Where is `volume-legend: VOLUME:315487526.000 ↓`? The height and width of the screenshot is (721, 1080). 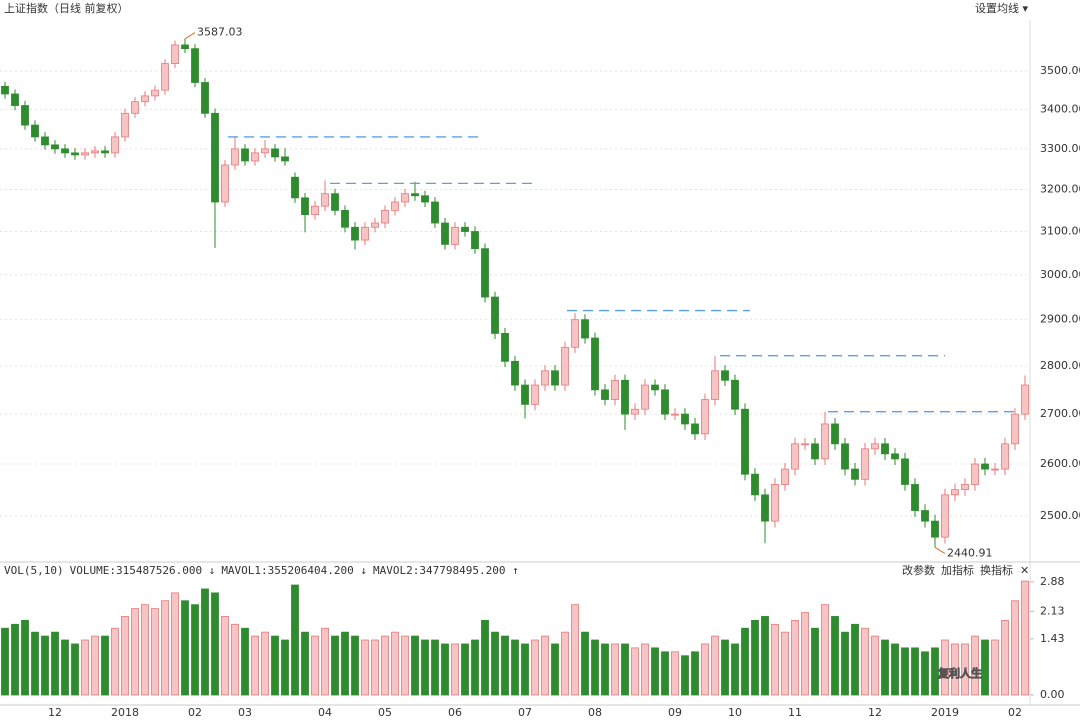
volume-legend: VOLUME:315487526.000 ↓ is located at coordinates (143, 570).